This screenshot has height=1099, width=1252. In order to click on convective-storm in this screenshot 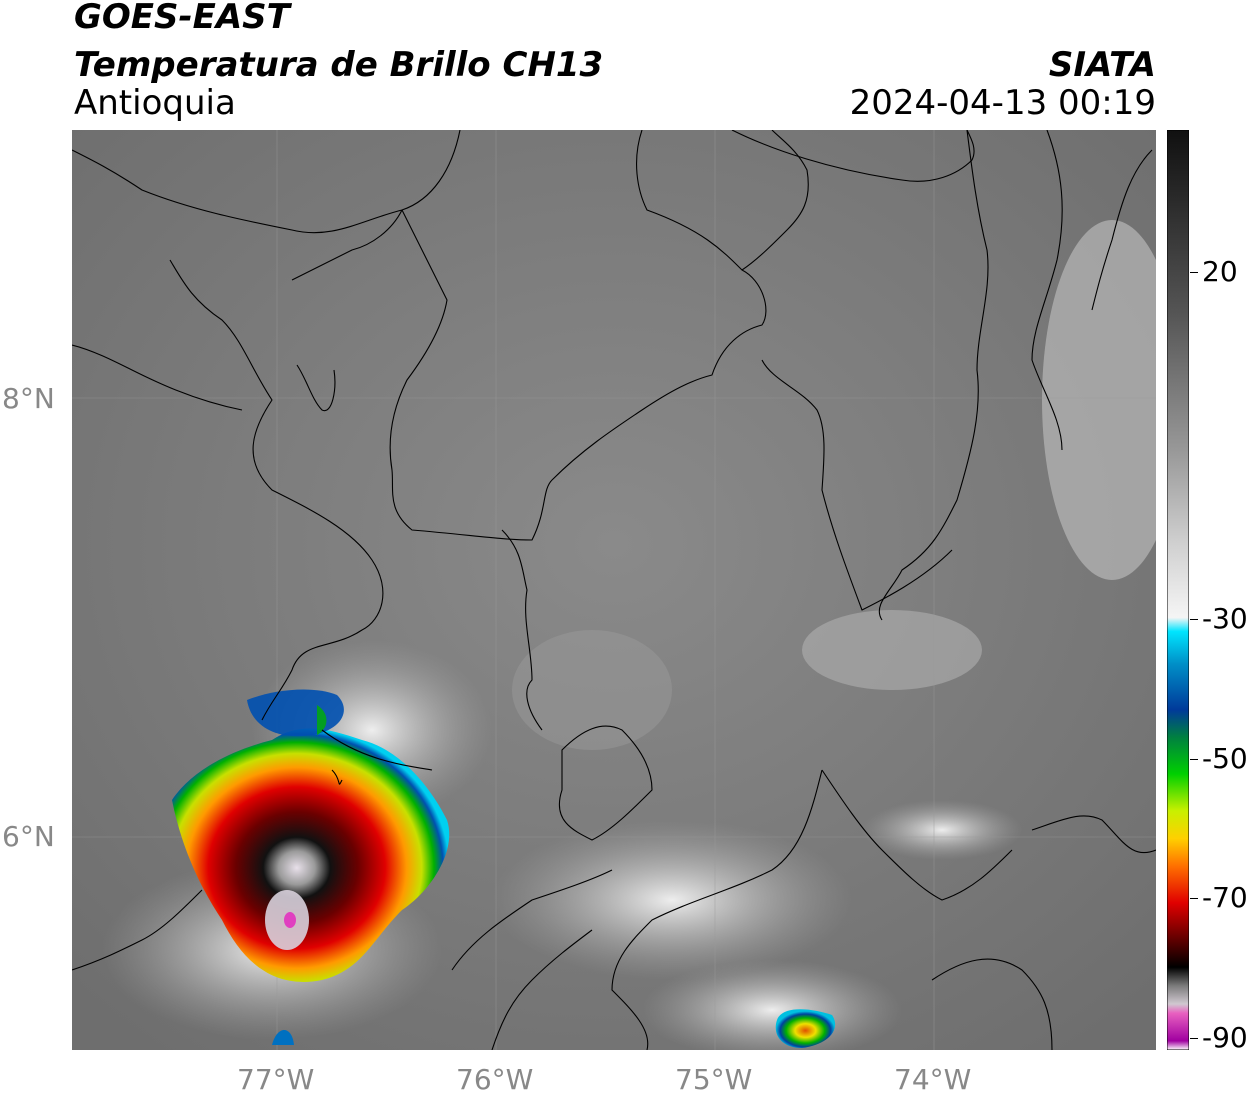, I will do `click(311, 835)`.